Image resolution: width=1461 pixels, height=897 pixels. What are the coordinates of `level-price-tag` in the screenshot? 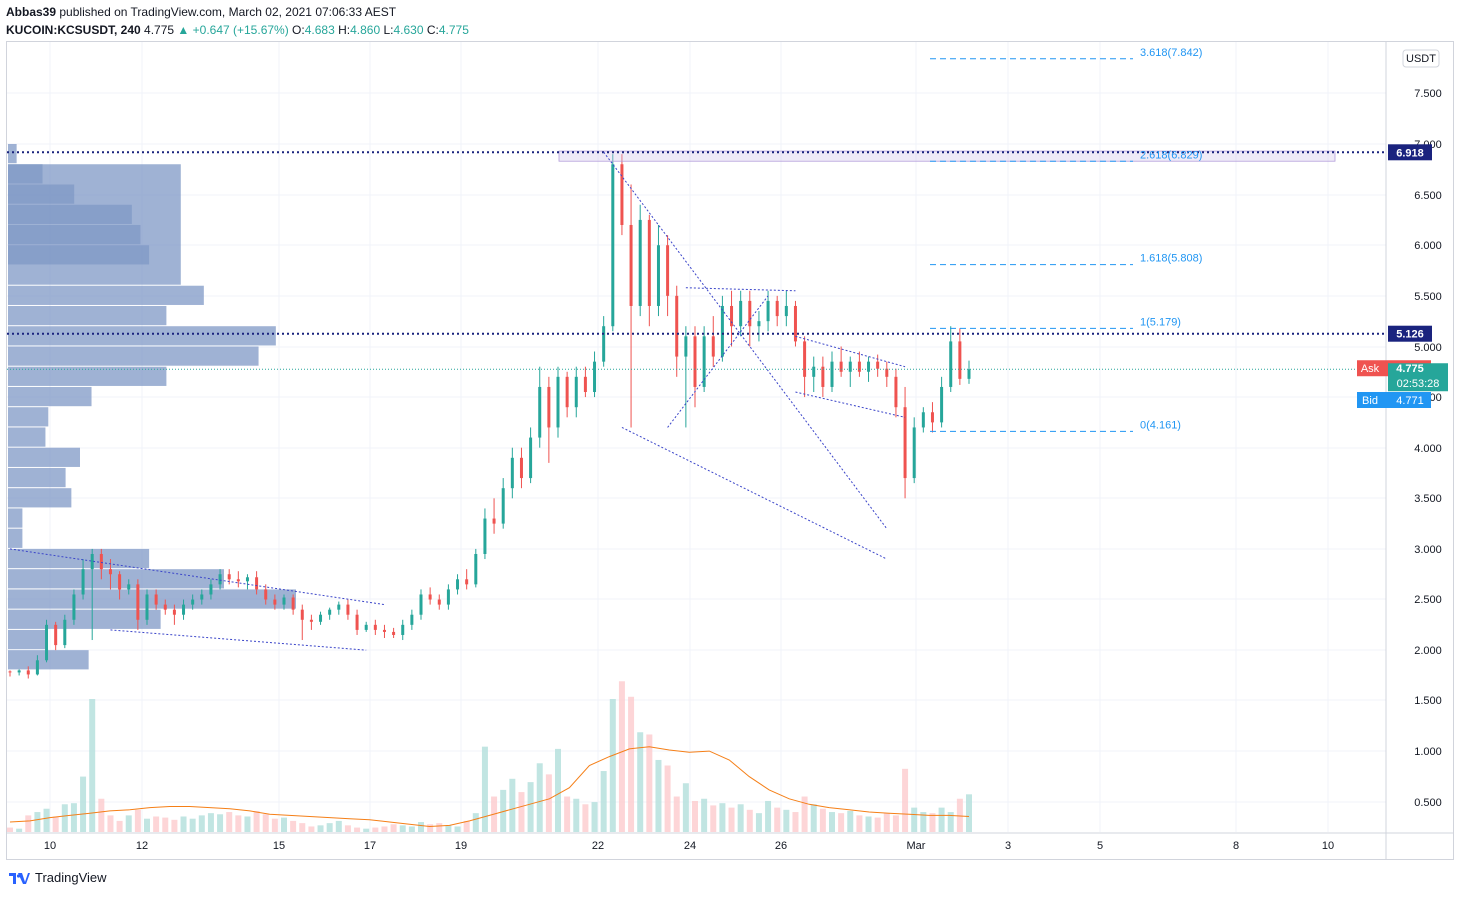 It's located at (1410, 152).